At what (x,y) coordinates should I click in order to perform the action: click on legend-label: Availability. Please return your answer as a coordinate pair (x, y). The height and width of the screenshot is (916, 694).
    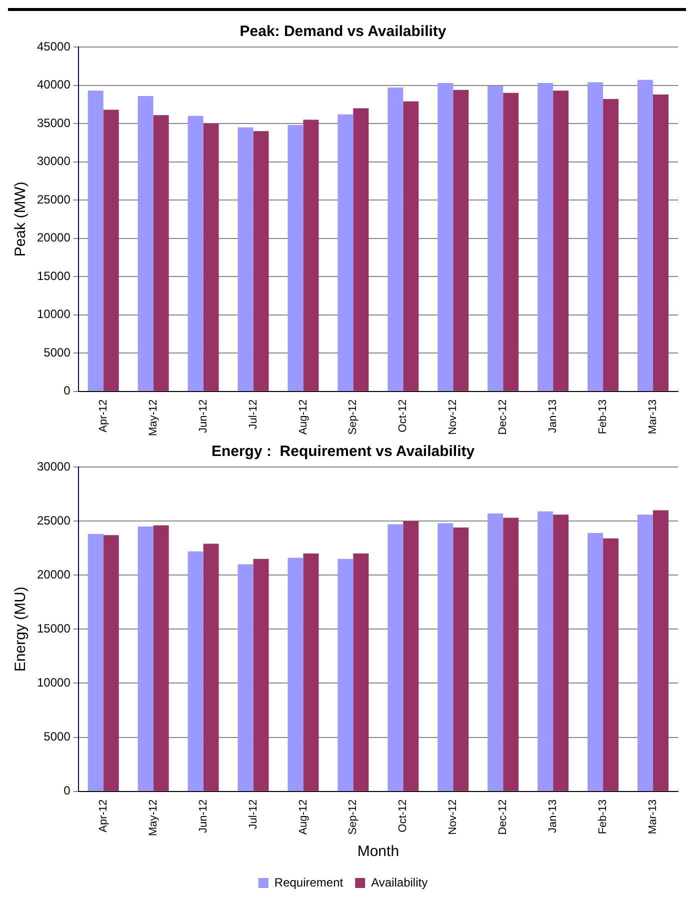
    Looking at the image, I should click on (399, 882).